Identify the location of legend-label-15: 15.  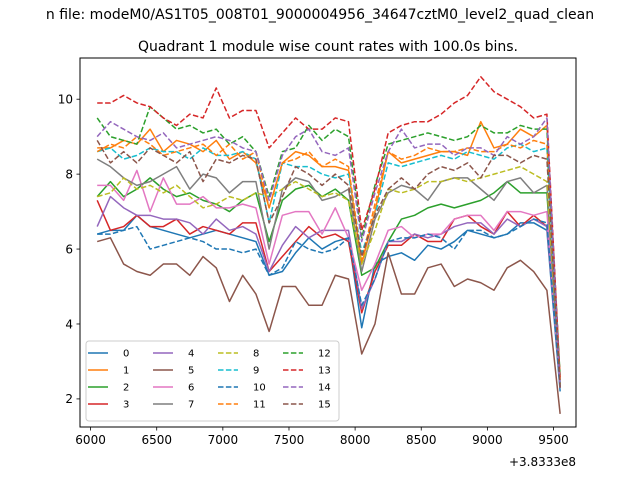
(324, 405).